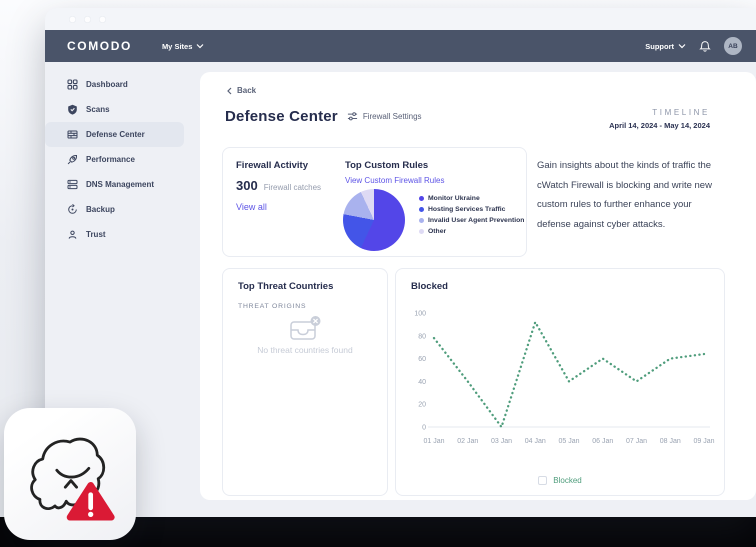  What do you see at coordinates (72, 109) in the screenshot?
I see `shield-icon` at bounding box center [72, 109].